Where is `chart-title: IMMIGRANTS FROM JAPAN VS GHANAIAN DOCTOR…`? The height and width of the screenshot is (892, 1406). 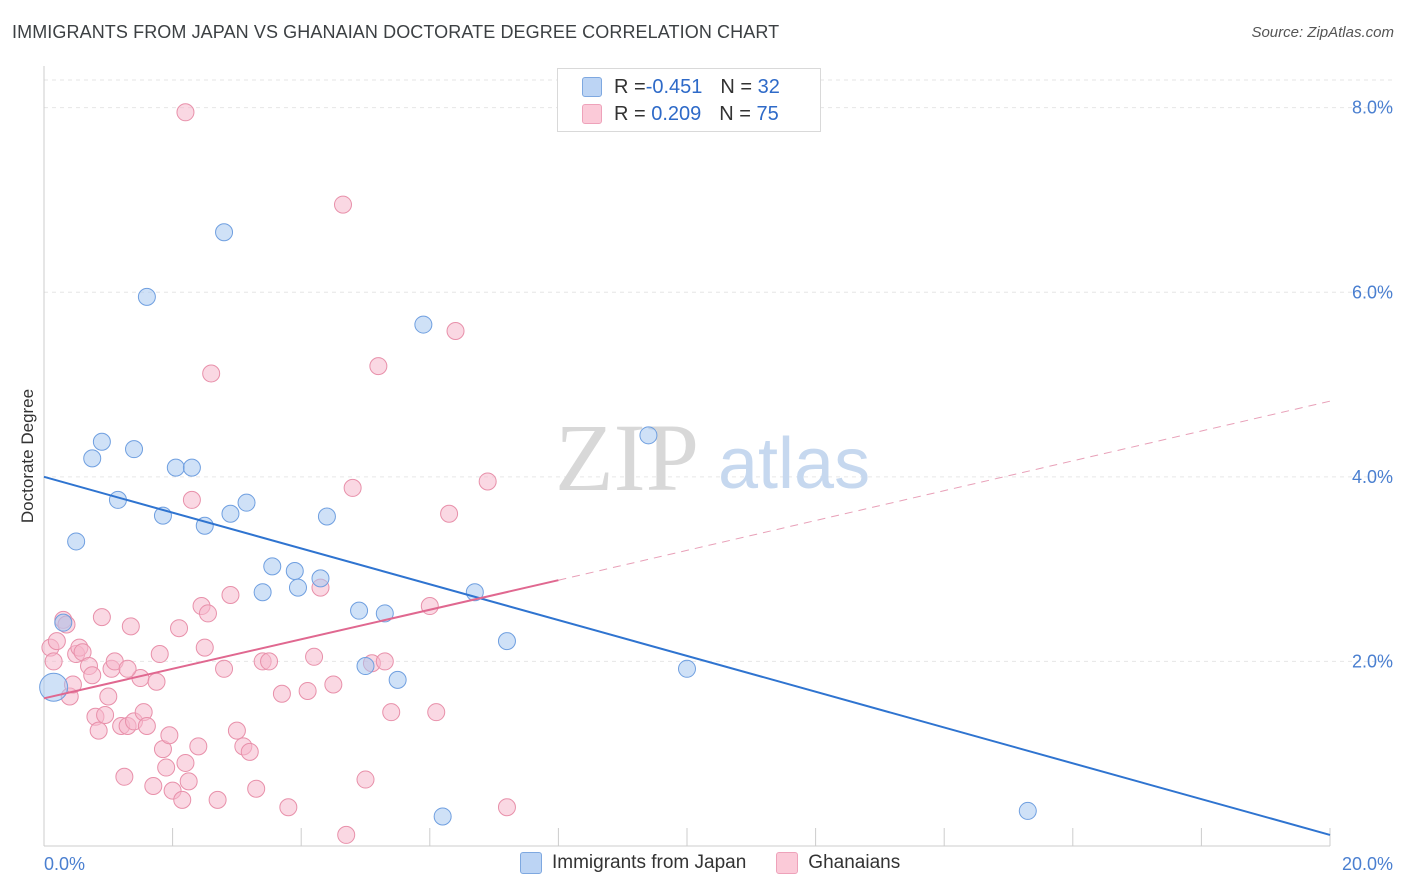 chart-title: IMMIGRANTS FROM JAPAN VS GHANAIAN DOCTOR… is located at coordinates (396, 32).